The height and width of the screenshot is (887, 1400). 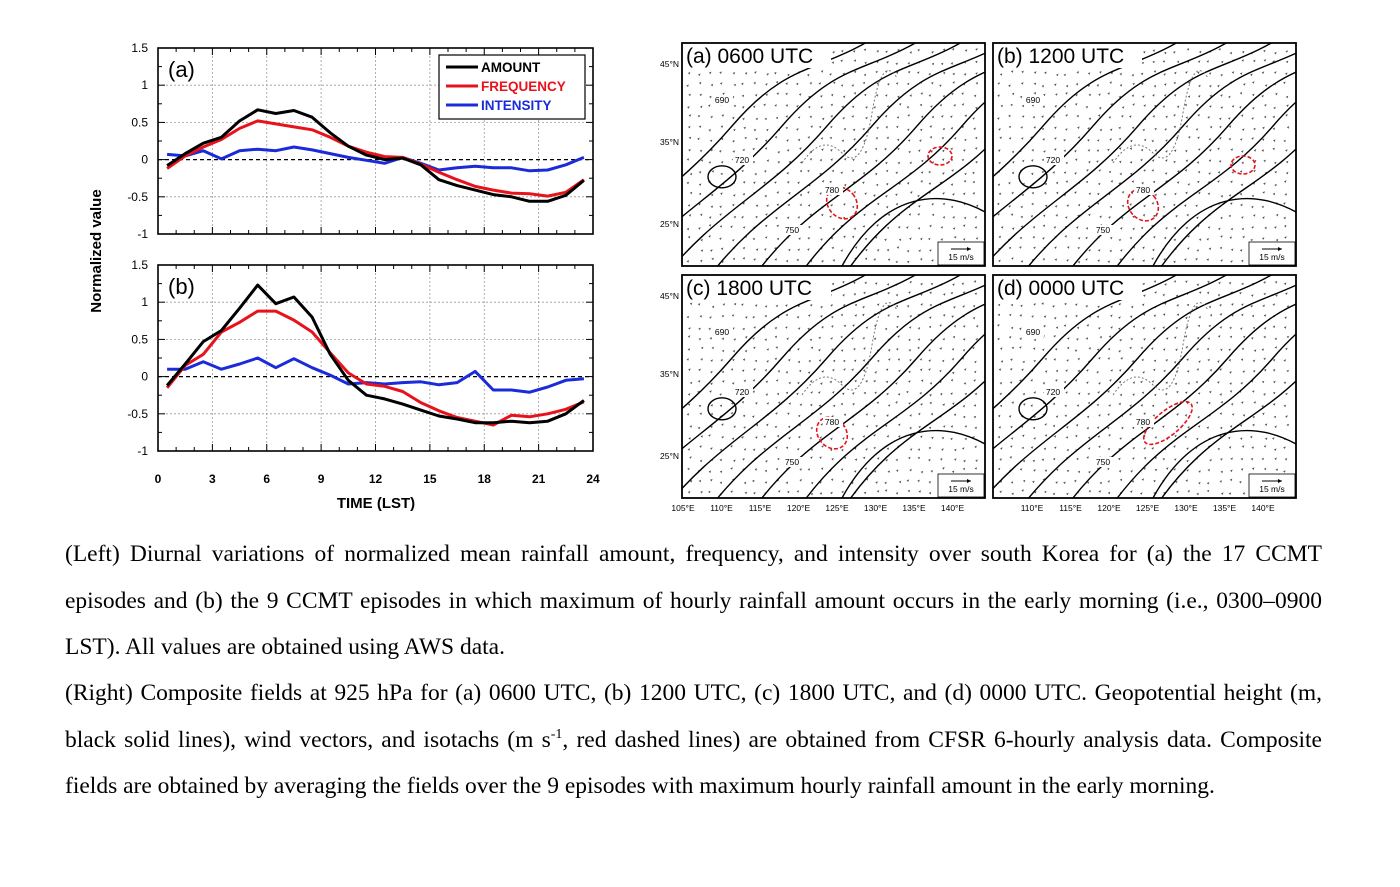 I want to click on contour-label-bg, so click(x=1034, y=100).